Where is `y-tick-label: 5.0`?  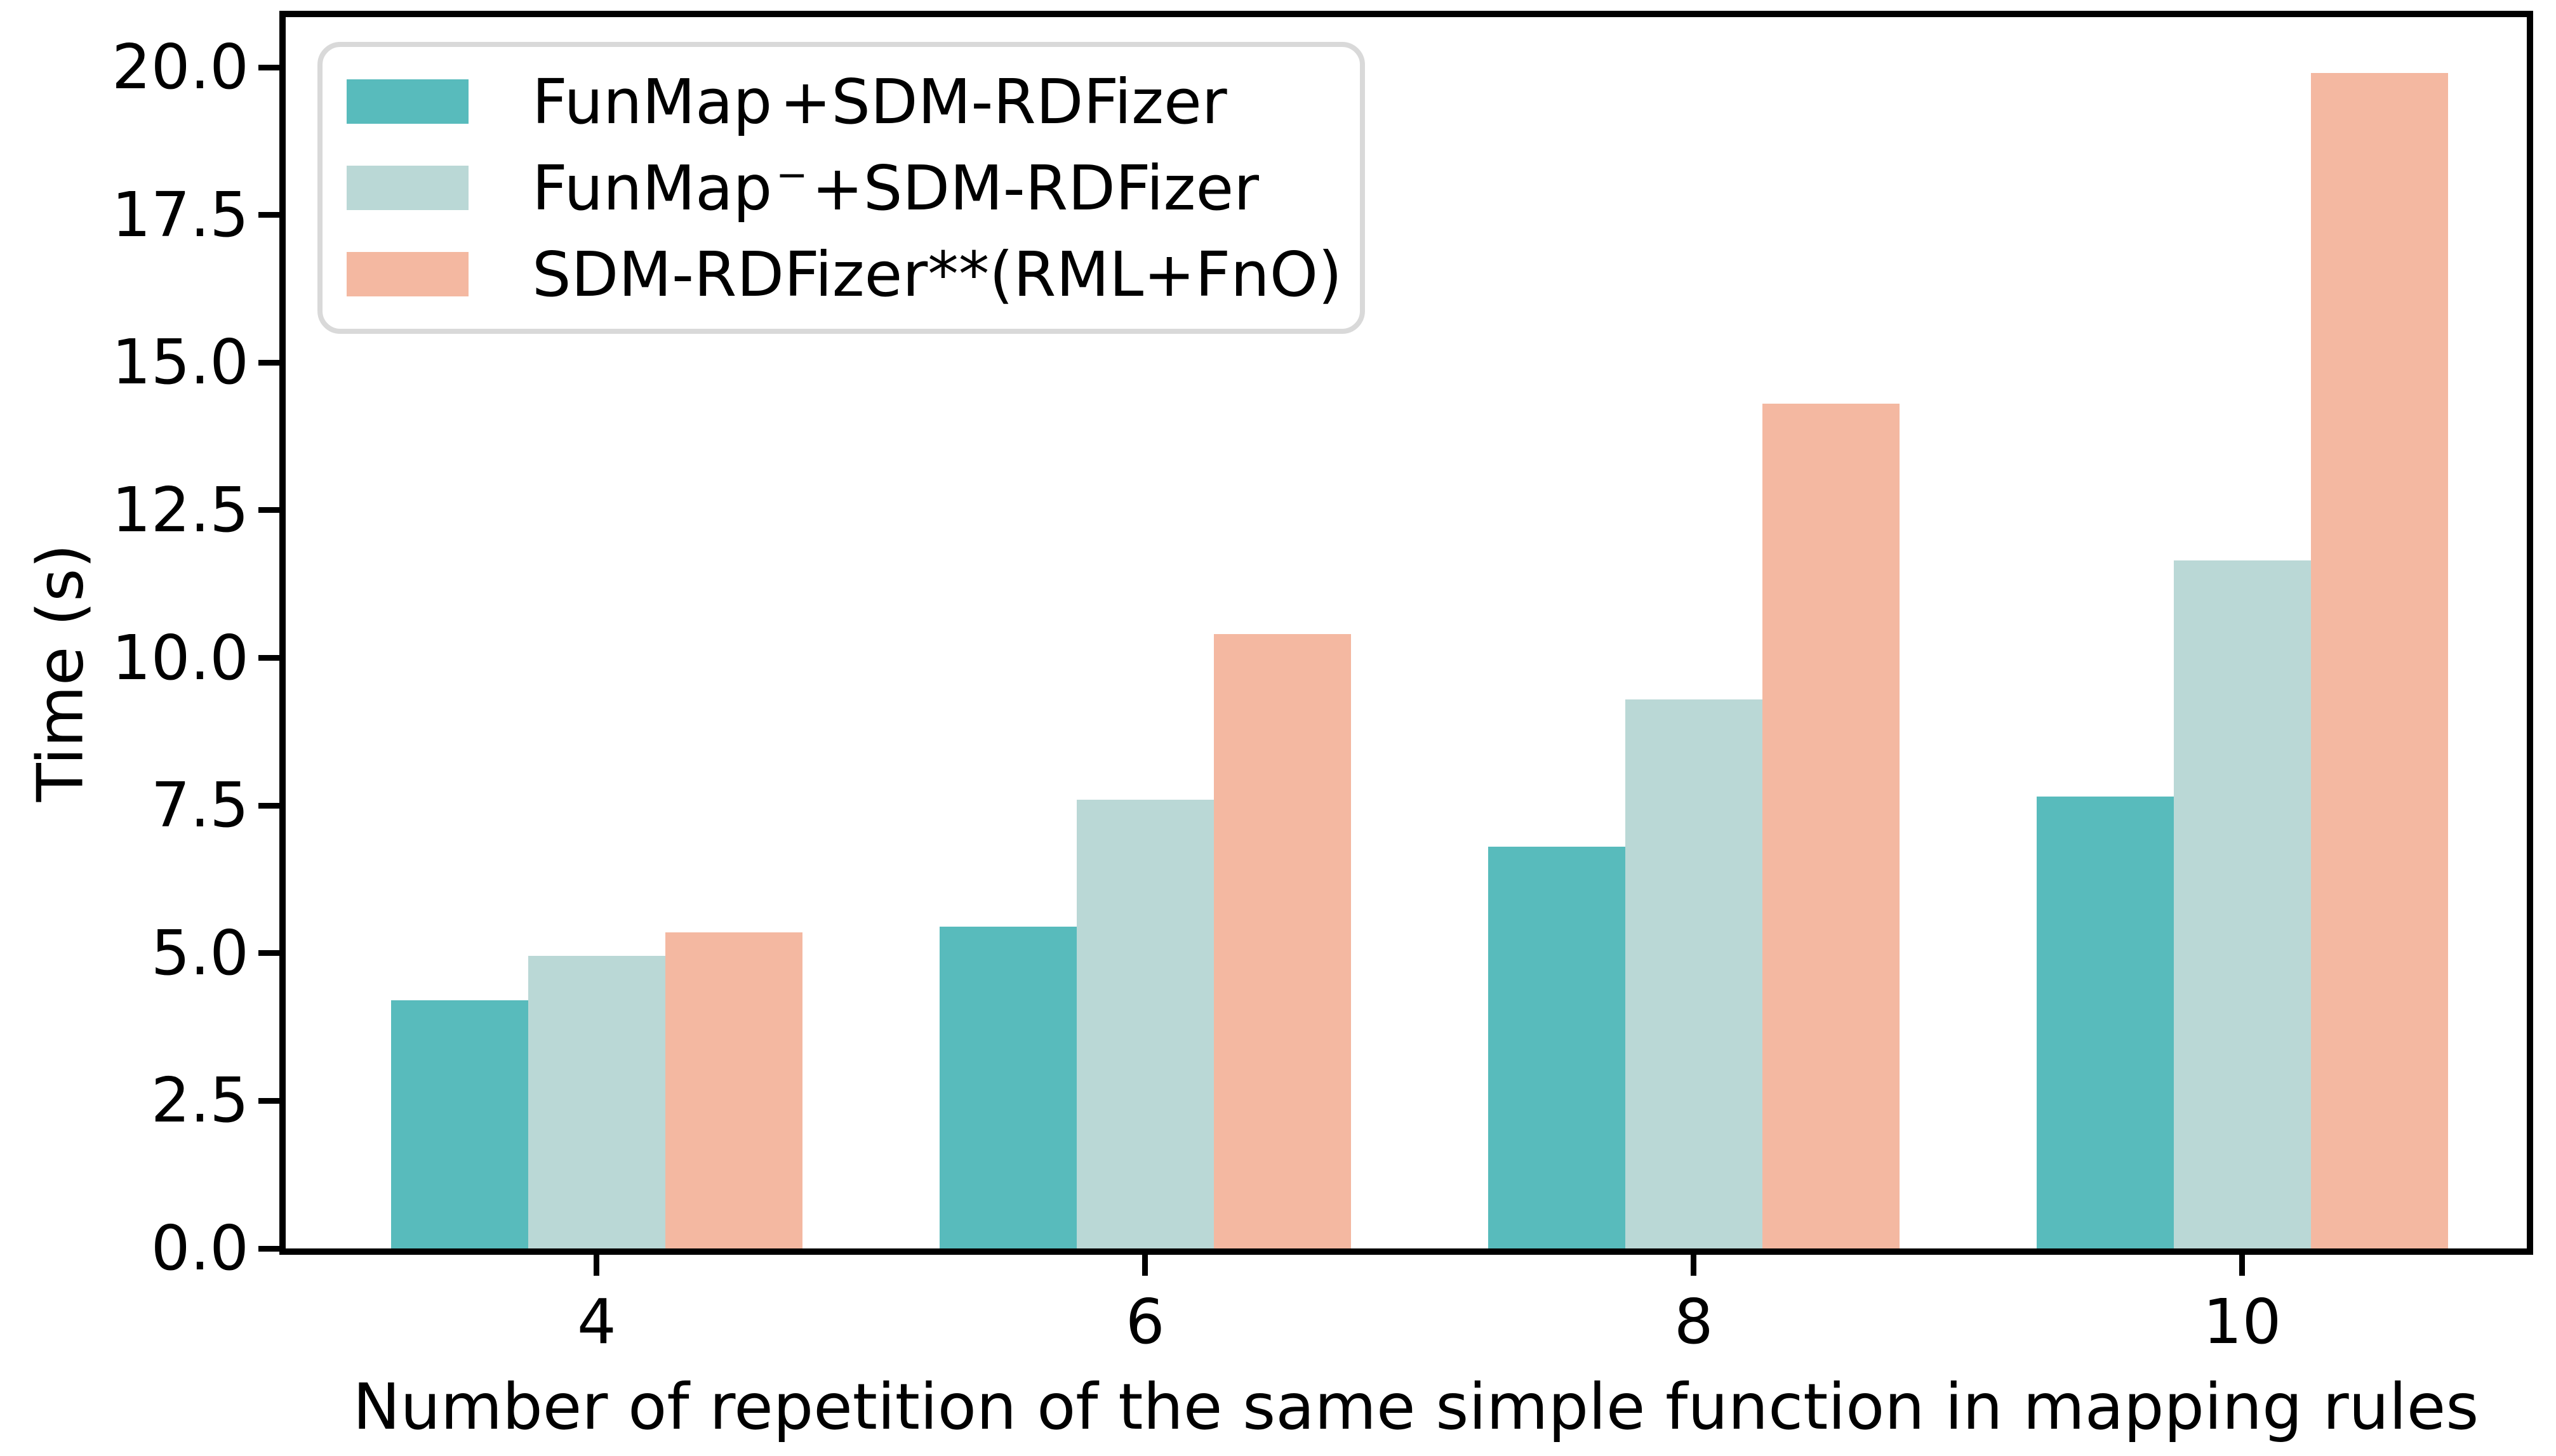
y-tick-label: 5.0 is located at coordinates (199, 953).